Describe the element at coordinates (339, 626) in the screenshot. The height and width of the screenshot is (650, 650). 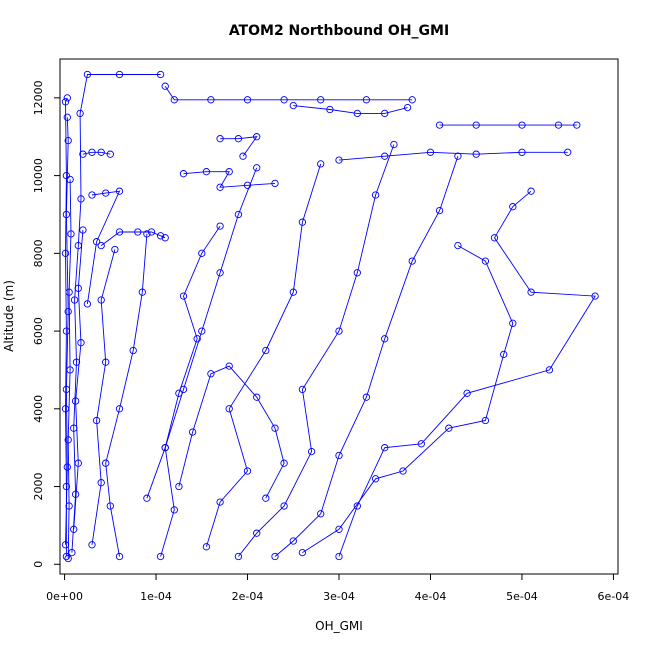
I see `x-axis-label: OH_GMI` at that location.